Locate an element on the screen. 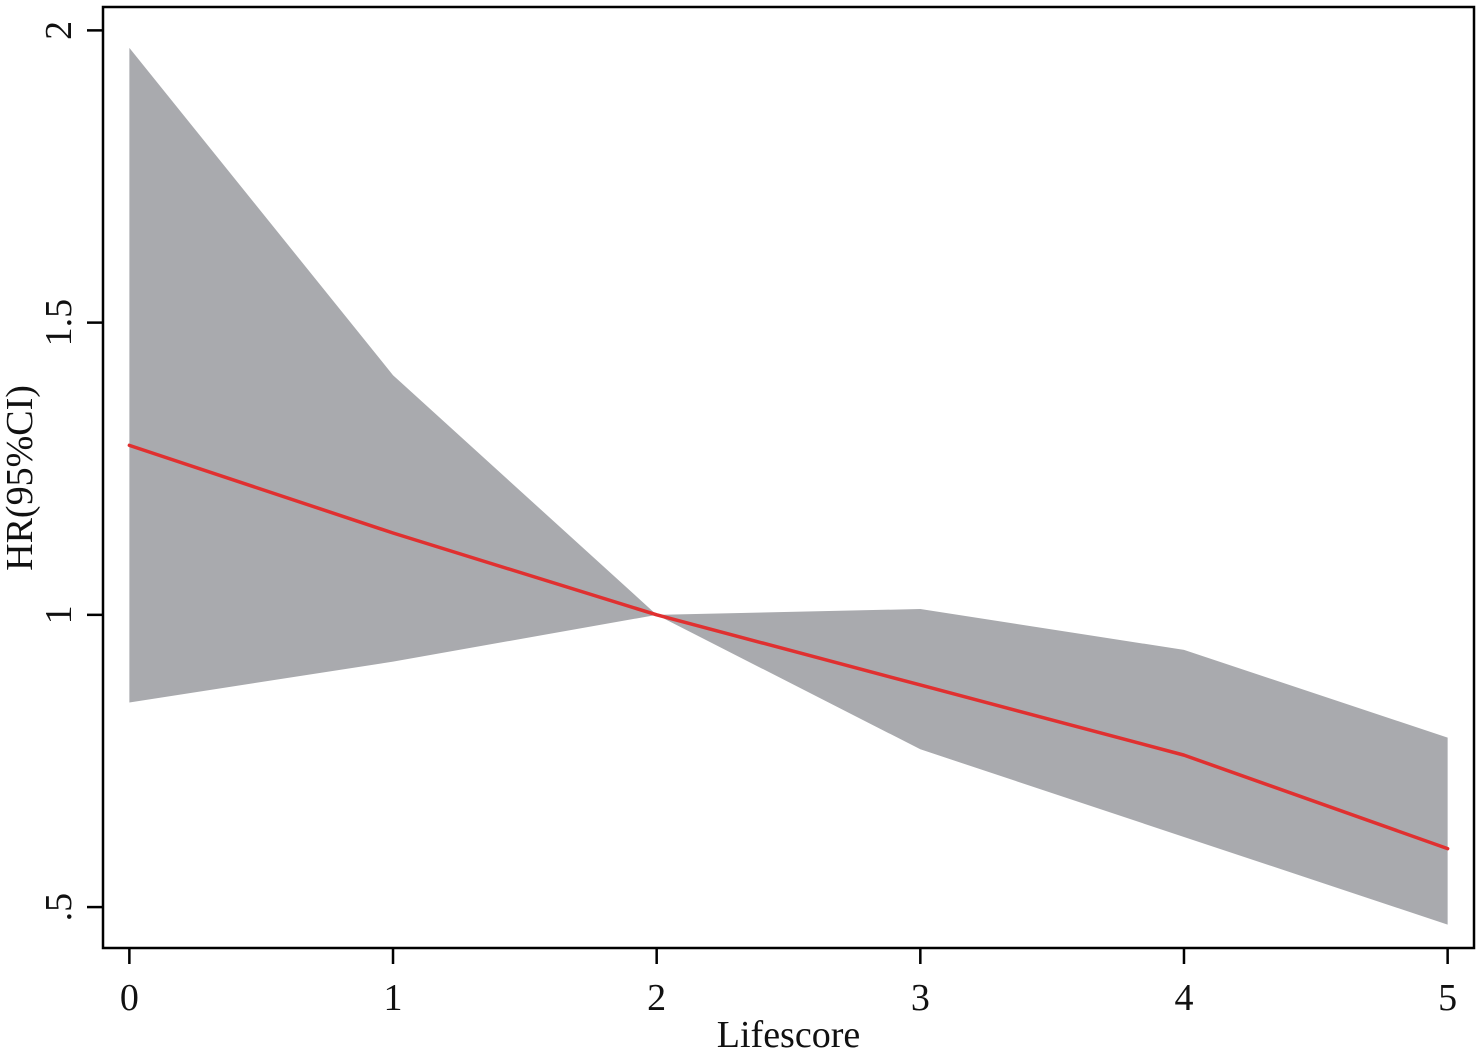 The height and width of the screenshot is (1050, 1479). y-tick-label: 2 is located at coordinates (59, 30).